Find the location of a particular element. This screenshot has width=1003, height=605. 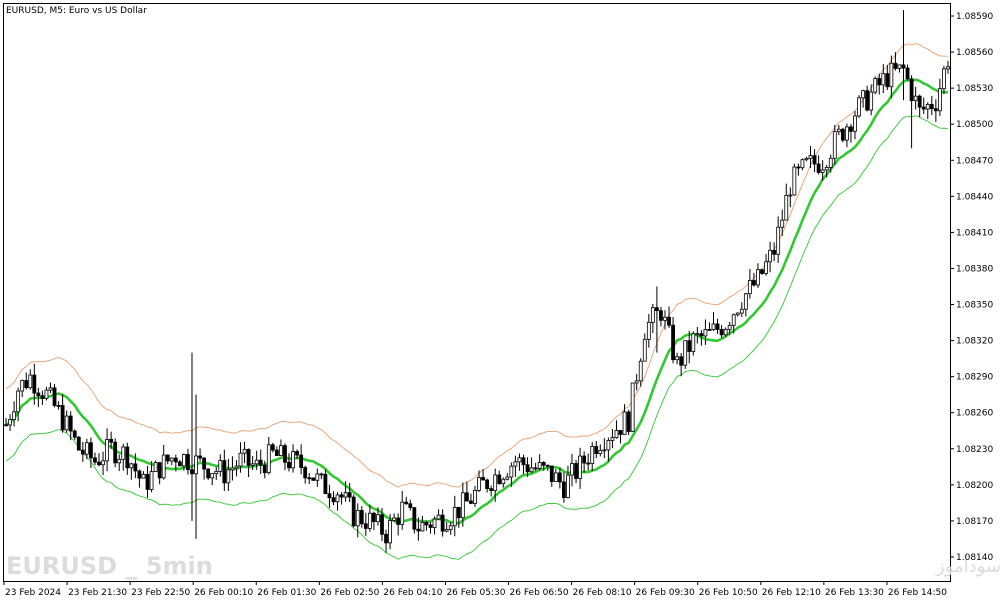

x-tick-label: 26 Feb 06:50 is located at coordinates (539, 593).